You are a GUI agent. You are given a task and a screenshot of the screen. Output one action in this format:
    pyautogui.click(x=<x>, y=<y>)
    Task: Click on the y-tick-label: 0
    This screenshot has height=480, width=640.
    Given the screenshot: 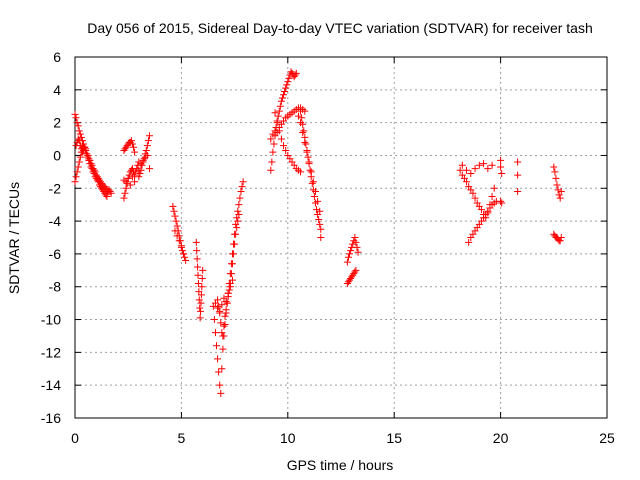 What is the action you would take?
    pyautogui.click(x=57, y=155)
    